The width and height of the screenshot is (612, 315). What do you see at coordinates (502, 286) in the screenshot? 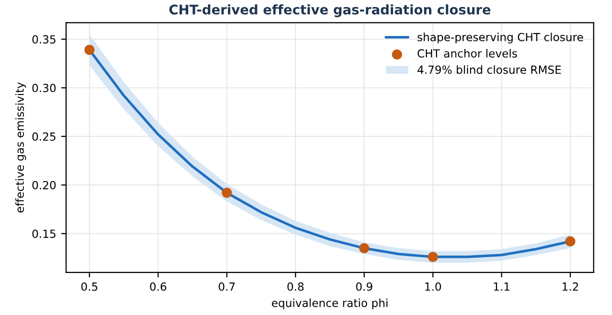
I see `x-tick-label: 1.1` at bounding box center [502, 286].